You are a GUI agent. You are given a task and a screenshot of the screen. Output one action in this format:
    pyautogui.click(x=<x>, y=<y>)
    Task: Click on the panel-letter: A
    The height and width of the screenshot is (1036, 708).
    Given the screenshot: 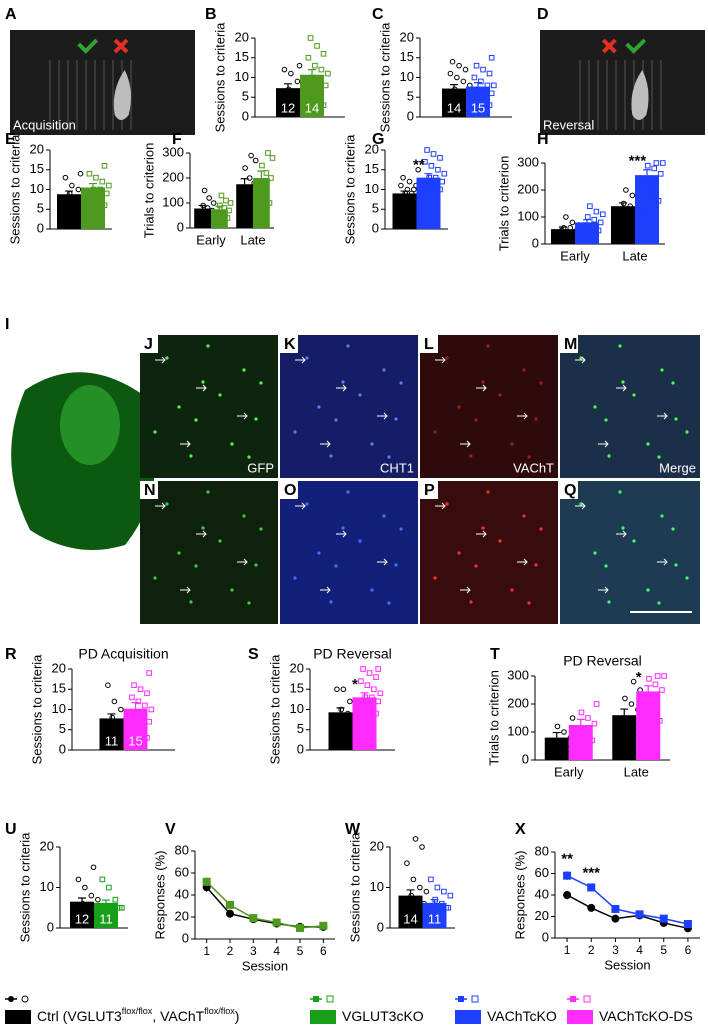 What is the action you would take?
    pyautogui.click(x=11, y=14)
    